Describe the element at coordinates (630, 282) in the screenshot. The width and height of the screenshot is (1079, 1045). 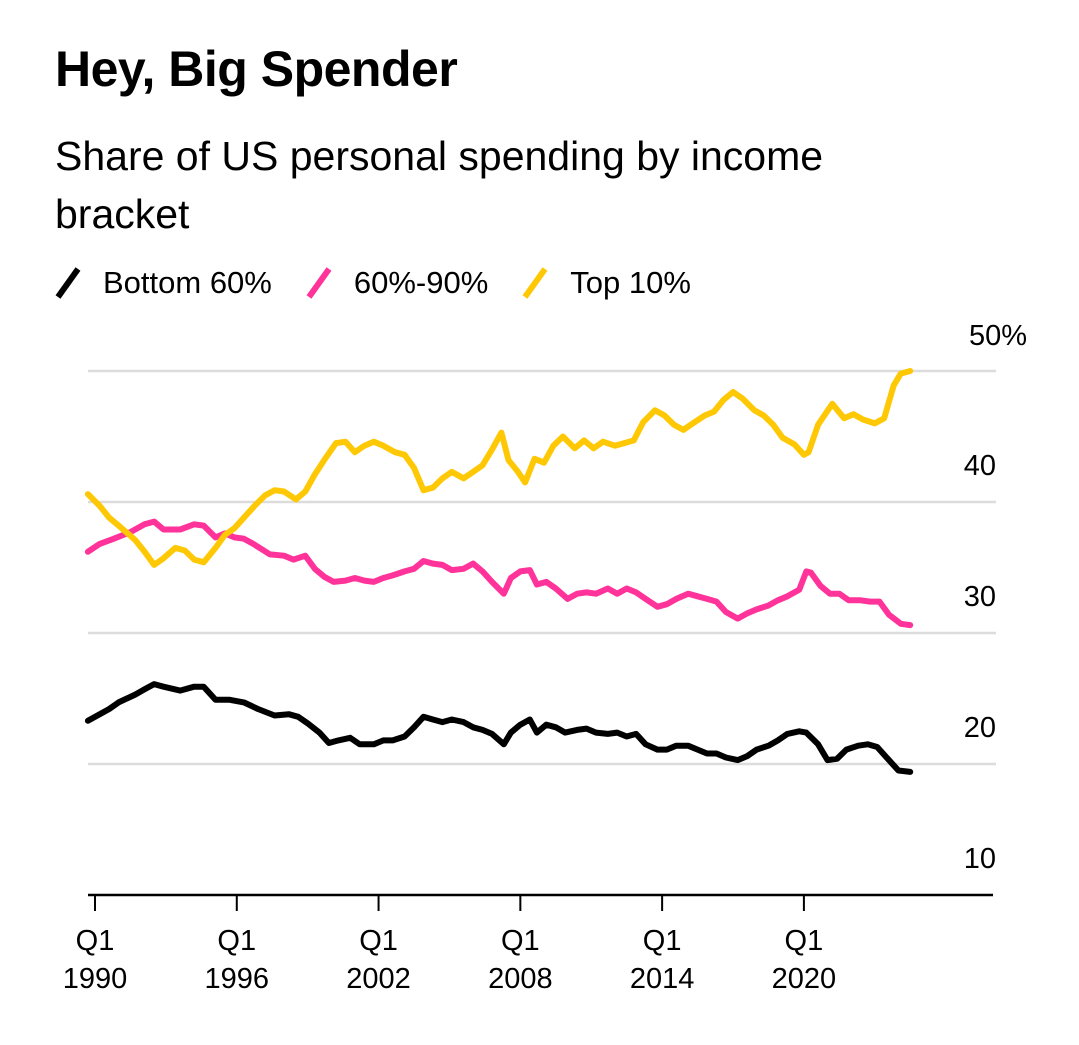
I see `legend-label-top-10: Top 10%` at that location.